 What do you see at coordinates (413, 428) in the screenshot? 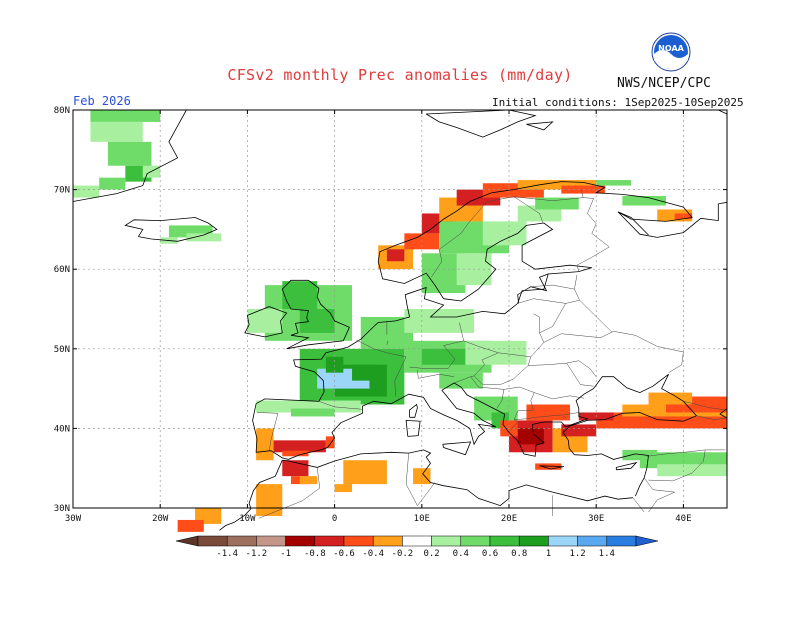
I see `sardinia-coast` at bounding box center [413, 428].